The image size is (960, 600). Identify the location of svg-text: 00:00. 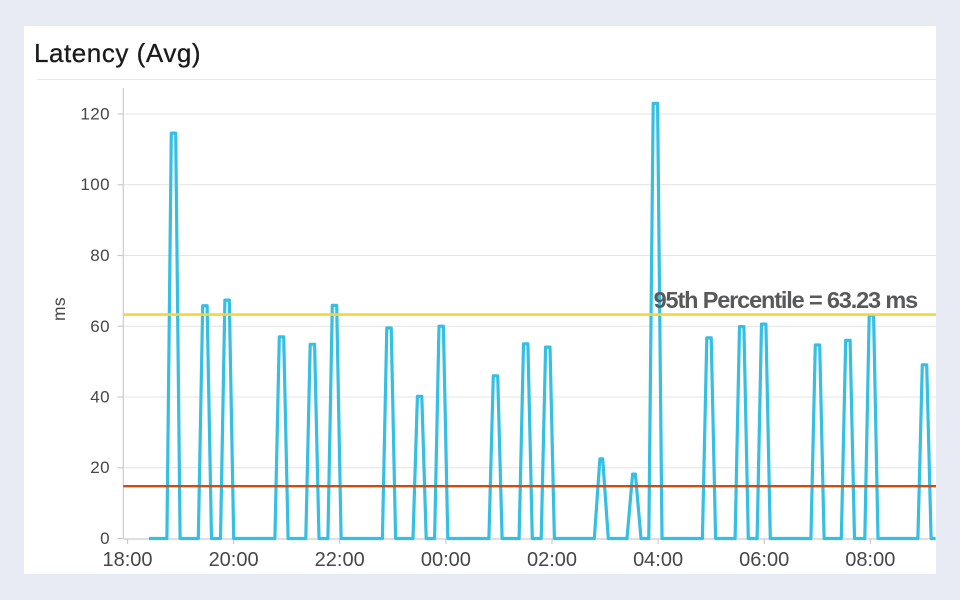
(446, 560).